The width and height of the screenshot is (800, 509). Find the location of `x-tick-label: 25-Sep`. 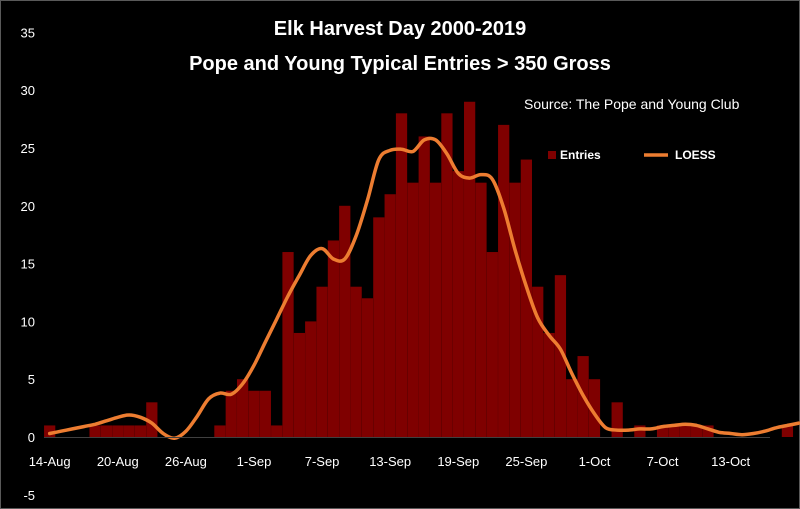

x-tick-label: 25-Sep is located at coordinates (526, 461).